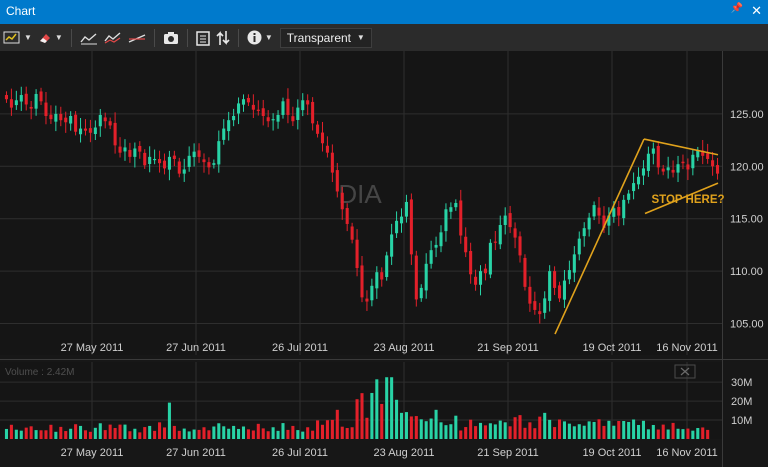 Image resolution: width=768 pixels, height=467 pixels. I want to click on volume-axis: 10M 20M 30M, so click(741, 402).